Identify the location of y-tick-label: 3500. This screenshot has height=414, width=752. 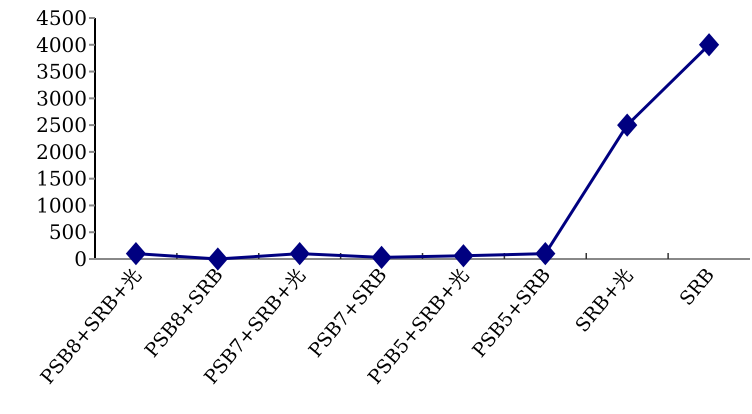
(61, 72).